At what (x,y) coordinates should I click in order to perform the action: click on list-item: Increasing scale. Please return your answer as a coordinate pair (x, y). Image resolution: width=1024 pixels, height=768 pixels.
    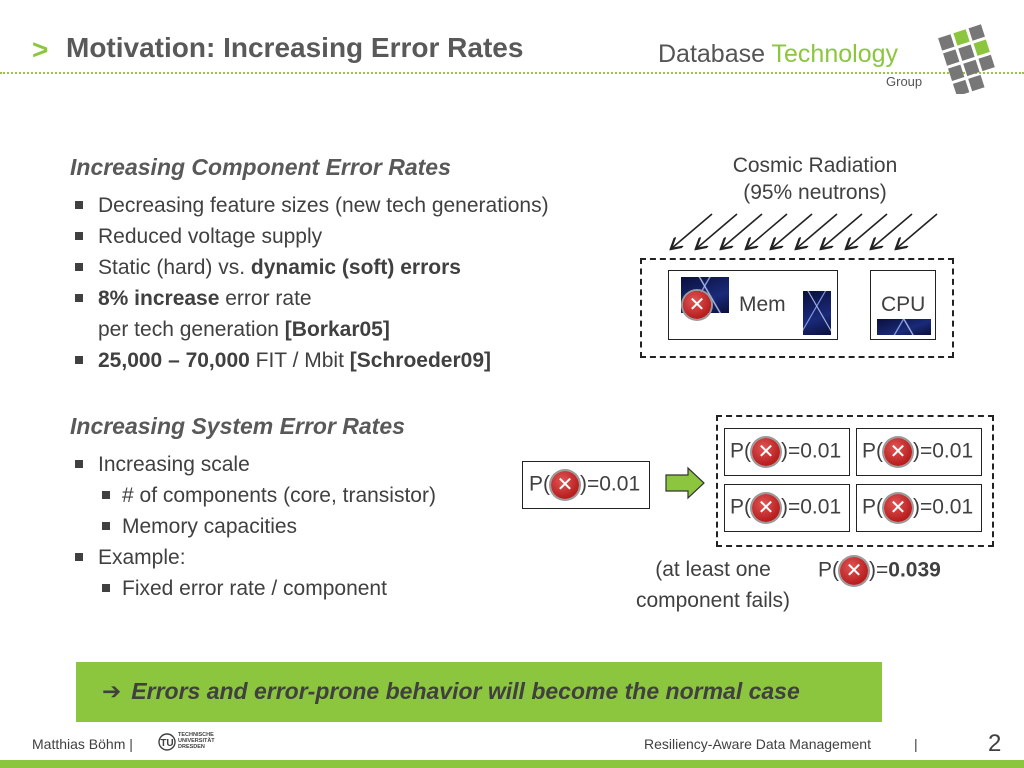
    Looking at the image, I should click on (253, 464).